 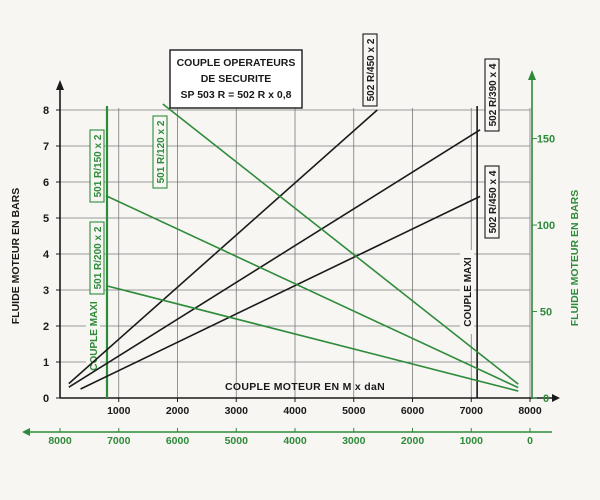 I want to click on title-line: COUPLE OPERATEURS, so click(x=236, y=63).